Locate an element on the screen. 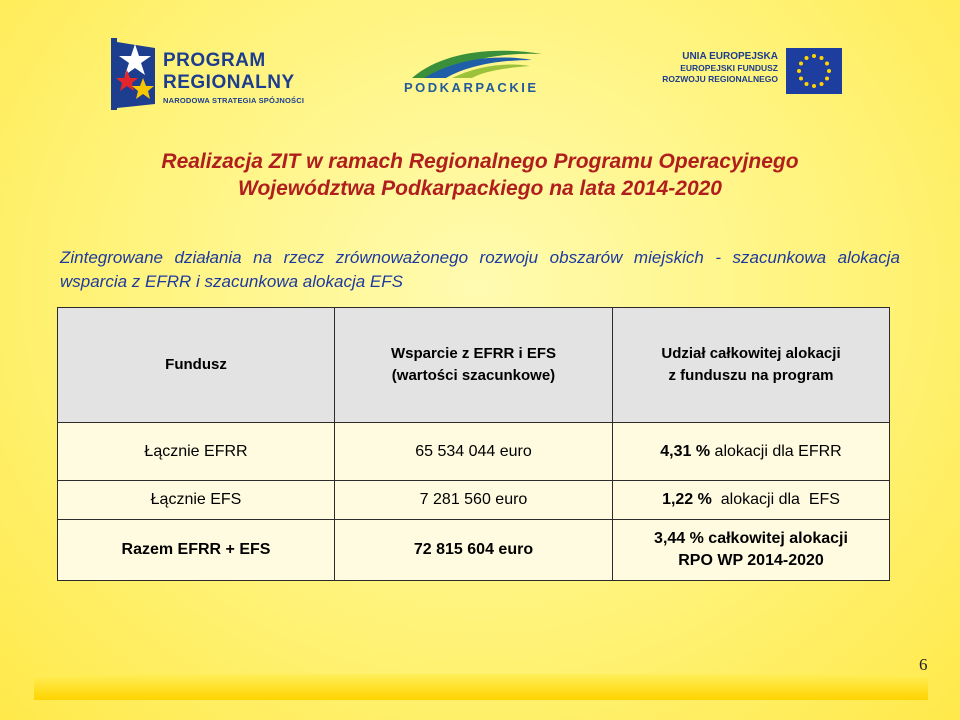 Image resolution: width=960 pixels, height=720 pixels. cell-value: 72 815 604 euro is located at coordinates (473, 550).